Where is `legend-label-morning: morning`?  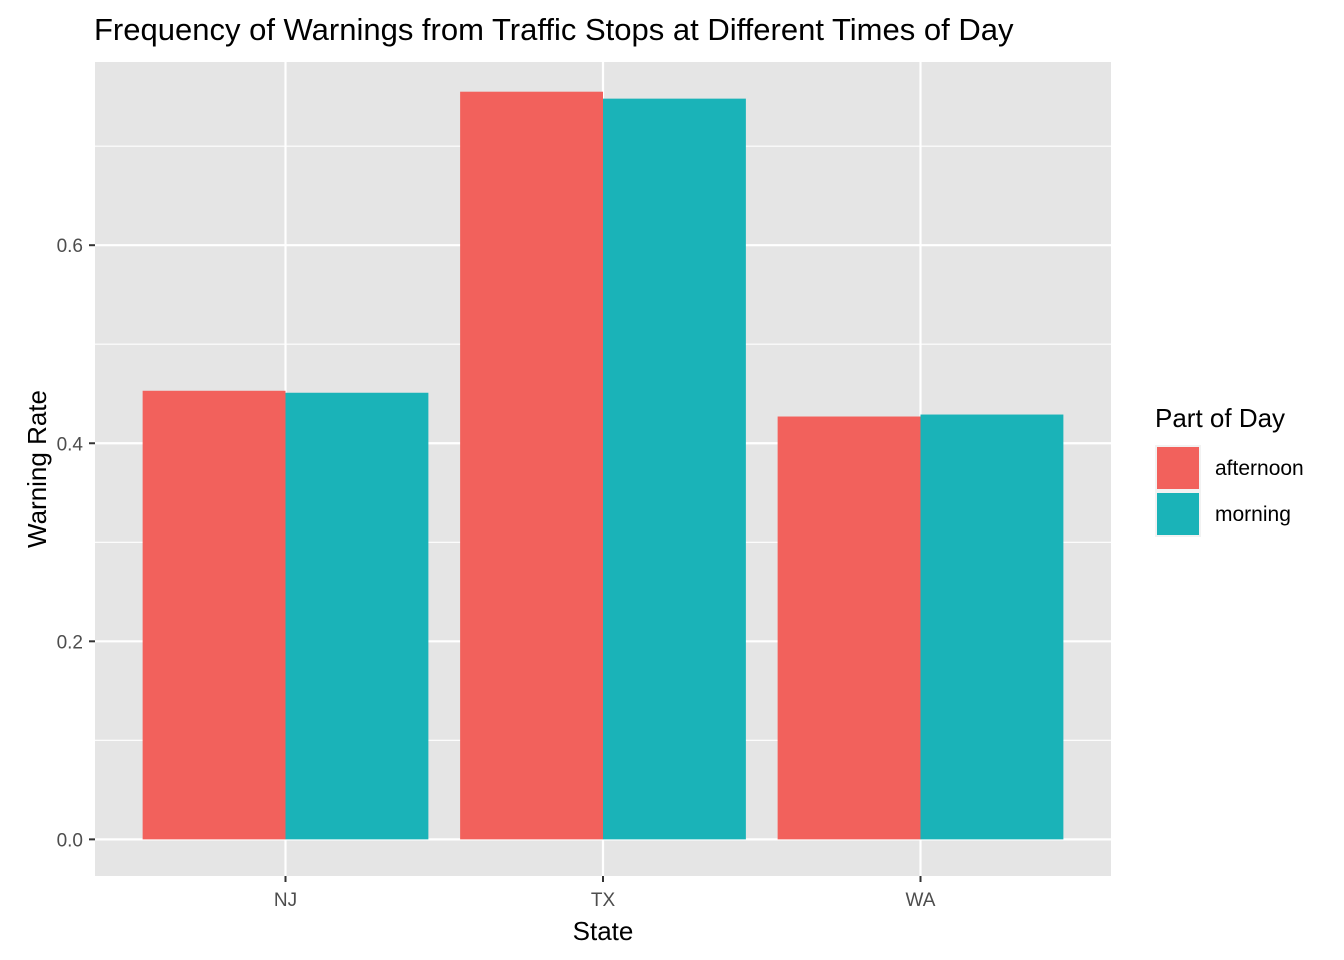
legend-label-morning: morning is located at coordinates (1253, 514).